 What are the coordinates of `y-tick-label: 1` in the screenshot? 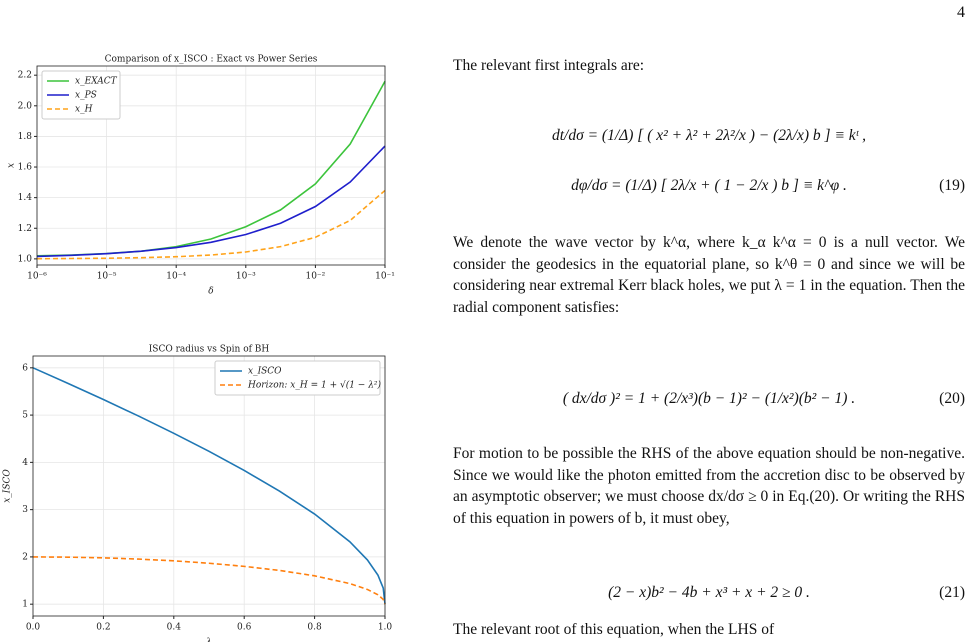 It's located at (25, 605).